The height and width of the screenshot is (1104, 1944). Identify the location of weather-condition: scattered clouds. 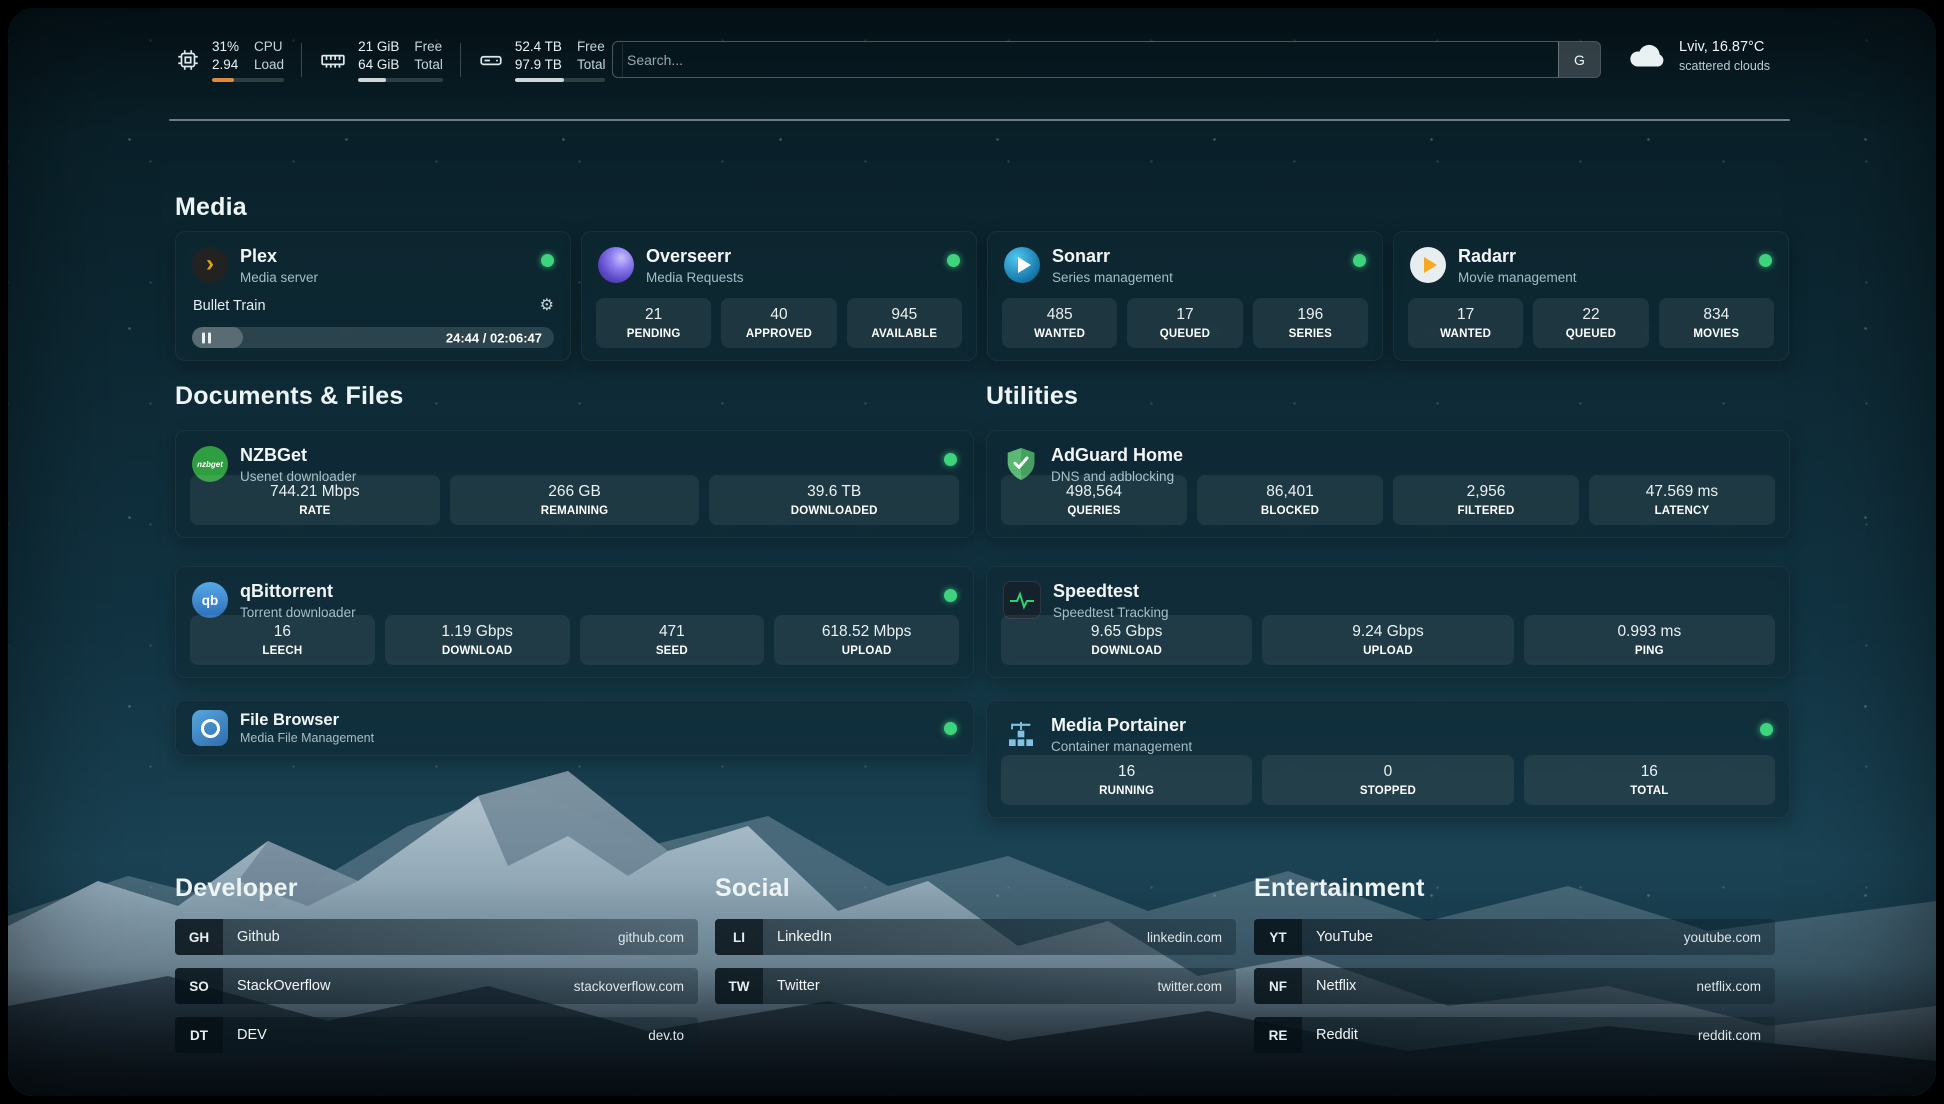
(1725, 65).